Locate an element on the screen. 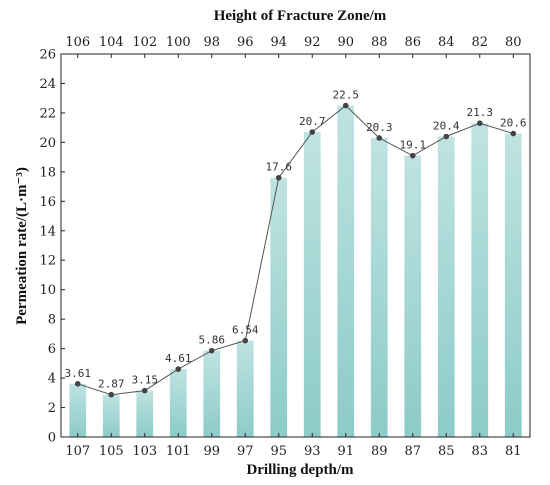  x-tick-label: 107 is located at coordinates (77, 451).